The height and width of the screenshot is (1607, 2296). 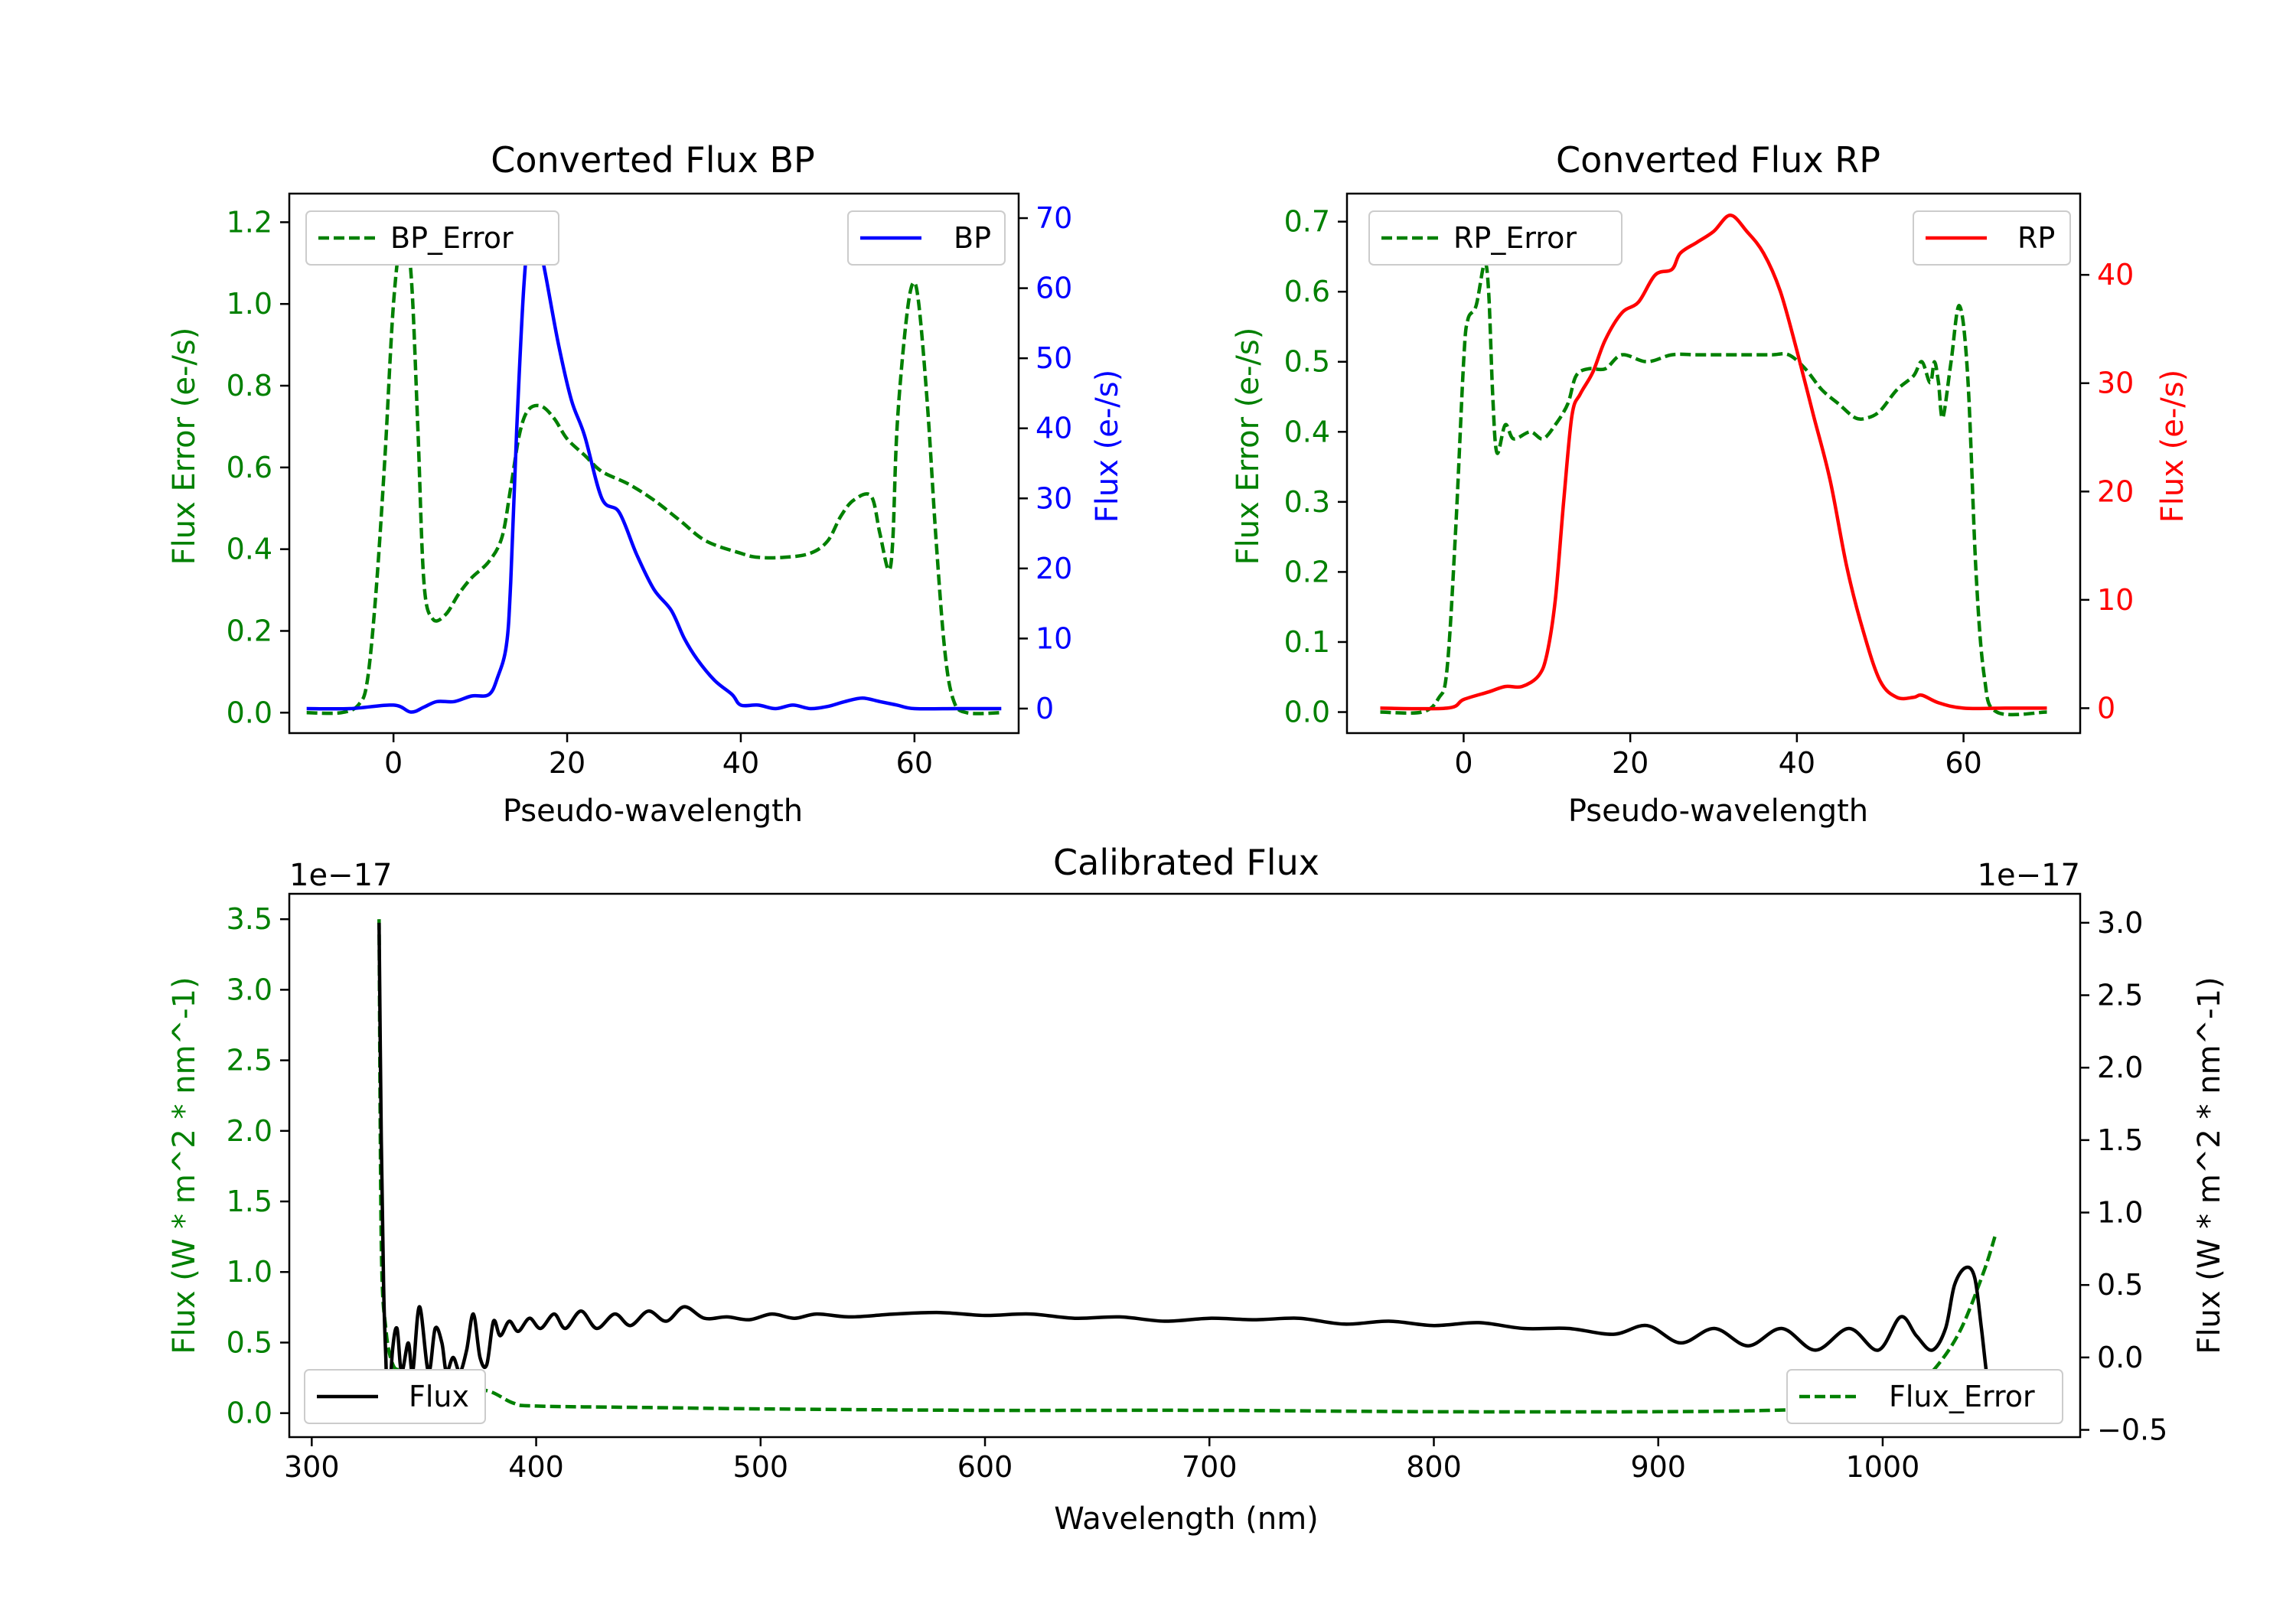 What do you see at coordinates (2120, 1285) in the screenshot?
I see `calibrated-ytick-right-label: 0.5` at bounding box center [2120, 1285].